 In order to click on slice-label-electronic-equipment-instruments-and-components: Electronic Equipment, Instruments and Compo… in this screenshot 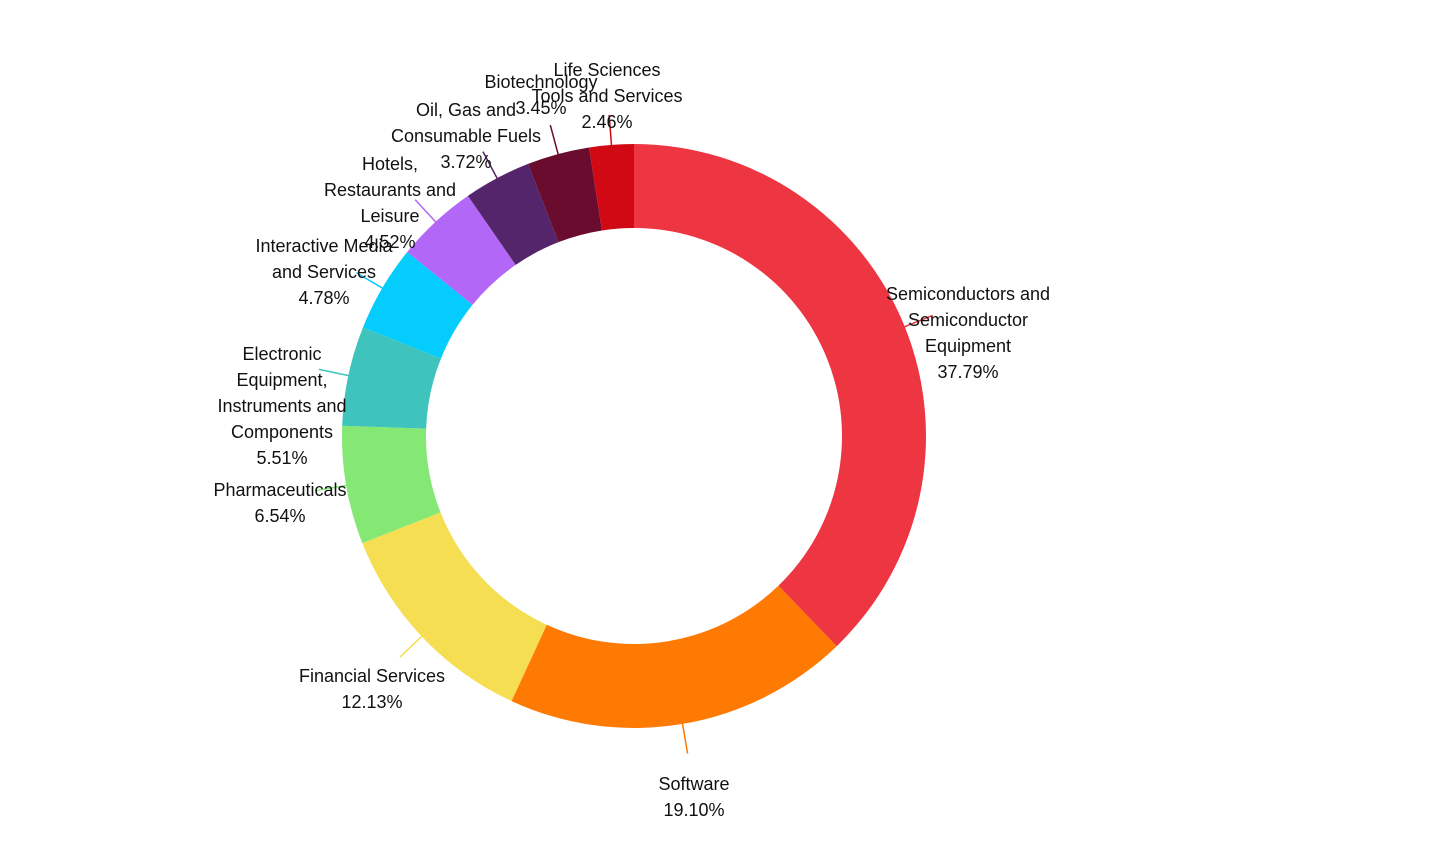, I will do `click(281, 406)`.